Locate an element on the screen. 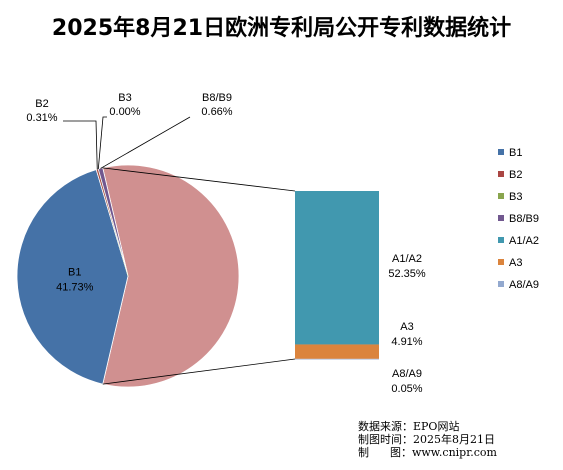  bar-segment-a8-a9 is located at coordinates (337, 359).